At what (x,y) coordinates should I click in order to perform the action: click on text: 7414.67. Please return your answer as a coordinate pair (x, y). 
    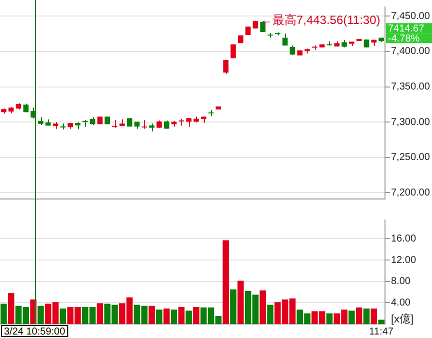
    Looking at the image, I should click on (406, 28).